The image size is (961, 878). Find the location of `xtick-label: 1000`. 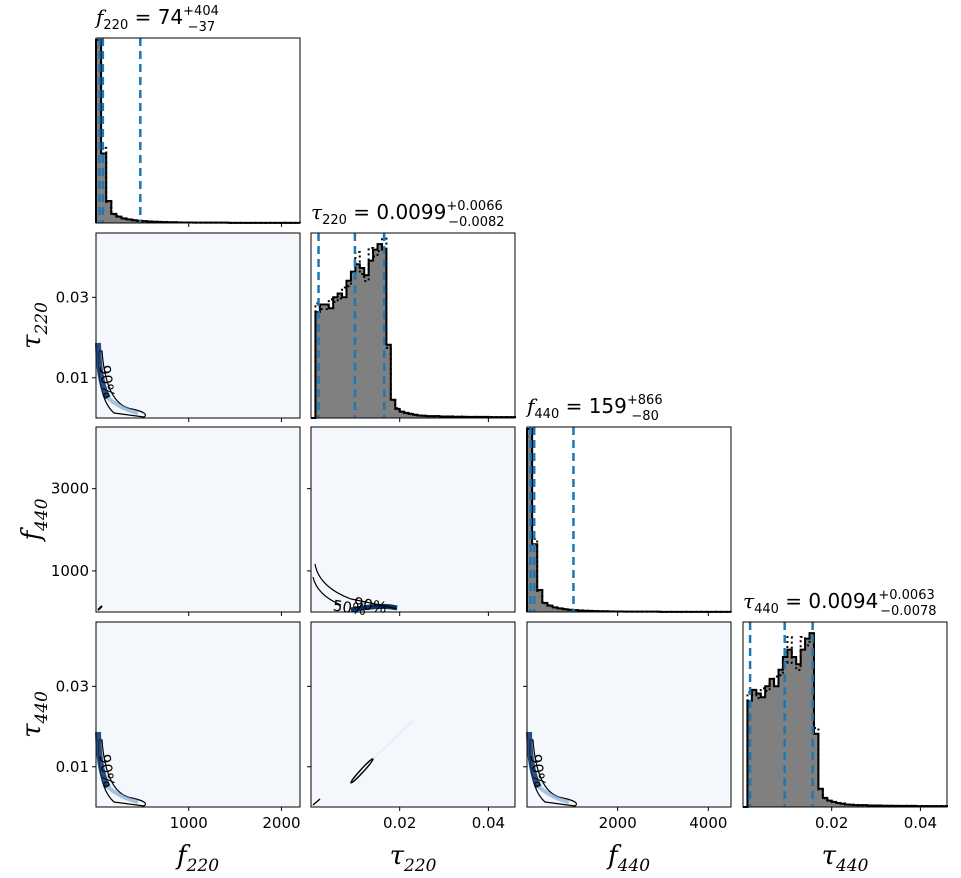

xtick-label: 1000 is located at coordinates (189, 823).